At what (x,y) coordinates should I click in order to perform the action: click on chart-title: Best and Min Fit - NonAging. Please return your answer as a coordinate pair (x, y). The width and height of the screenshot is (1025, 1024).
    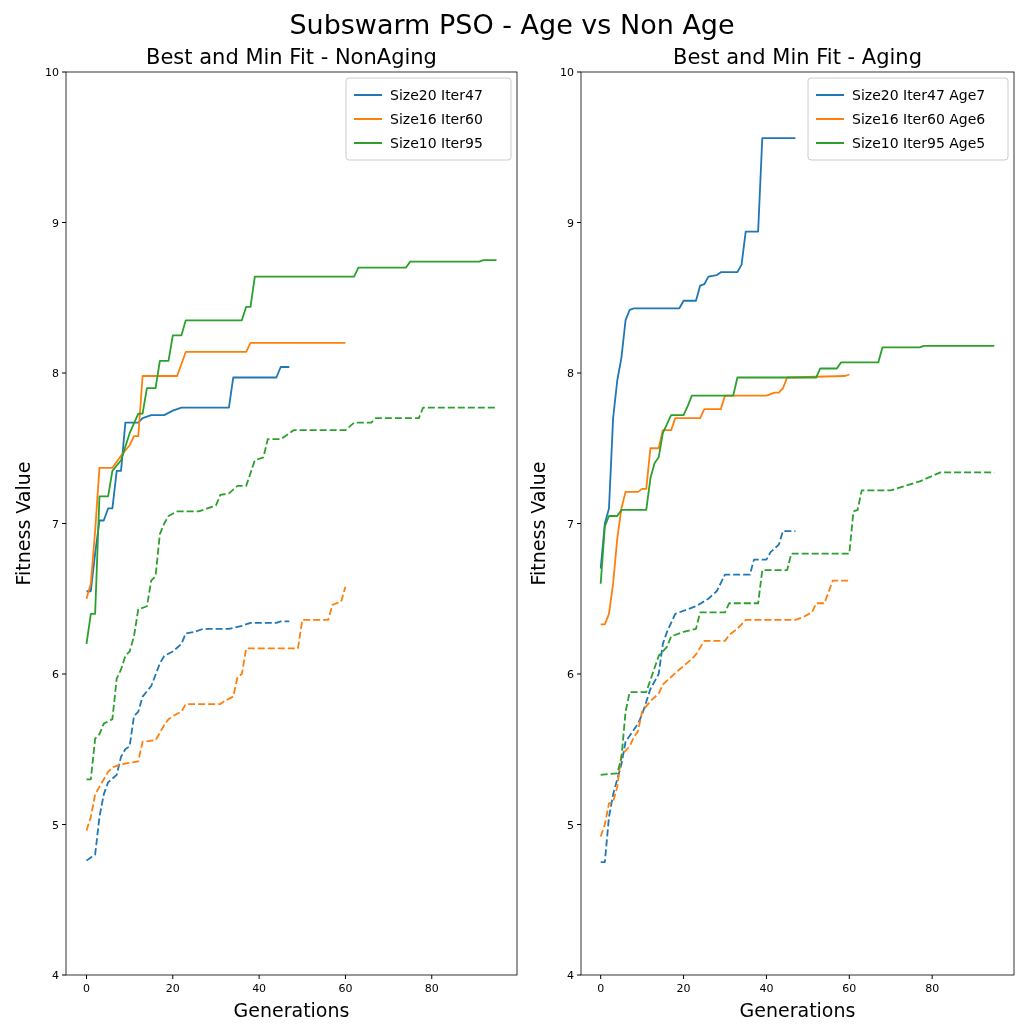
    Looking at the image, I should click on (291, 57).